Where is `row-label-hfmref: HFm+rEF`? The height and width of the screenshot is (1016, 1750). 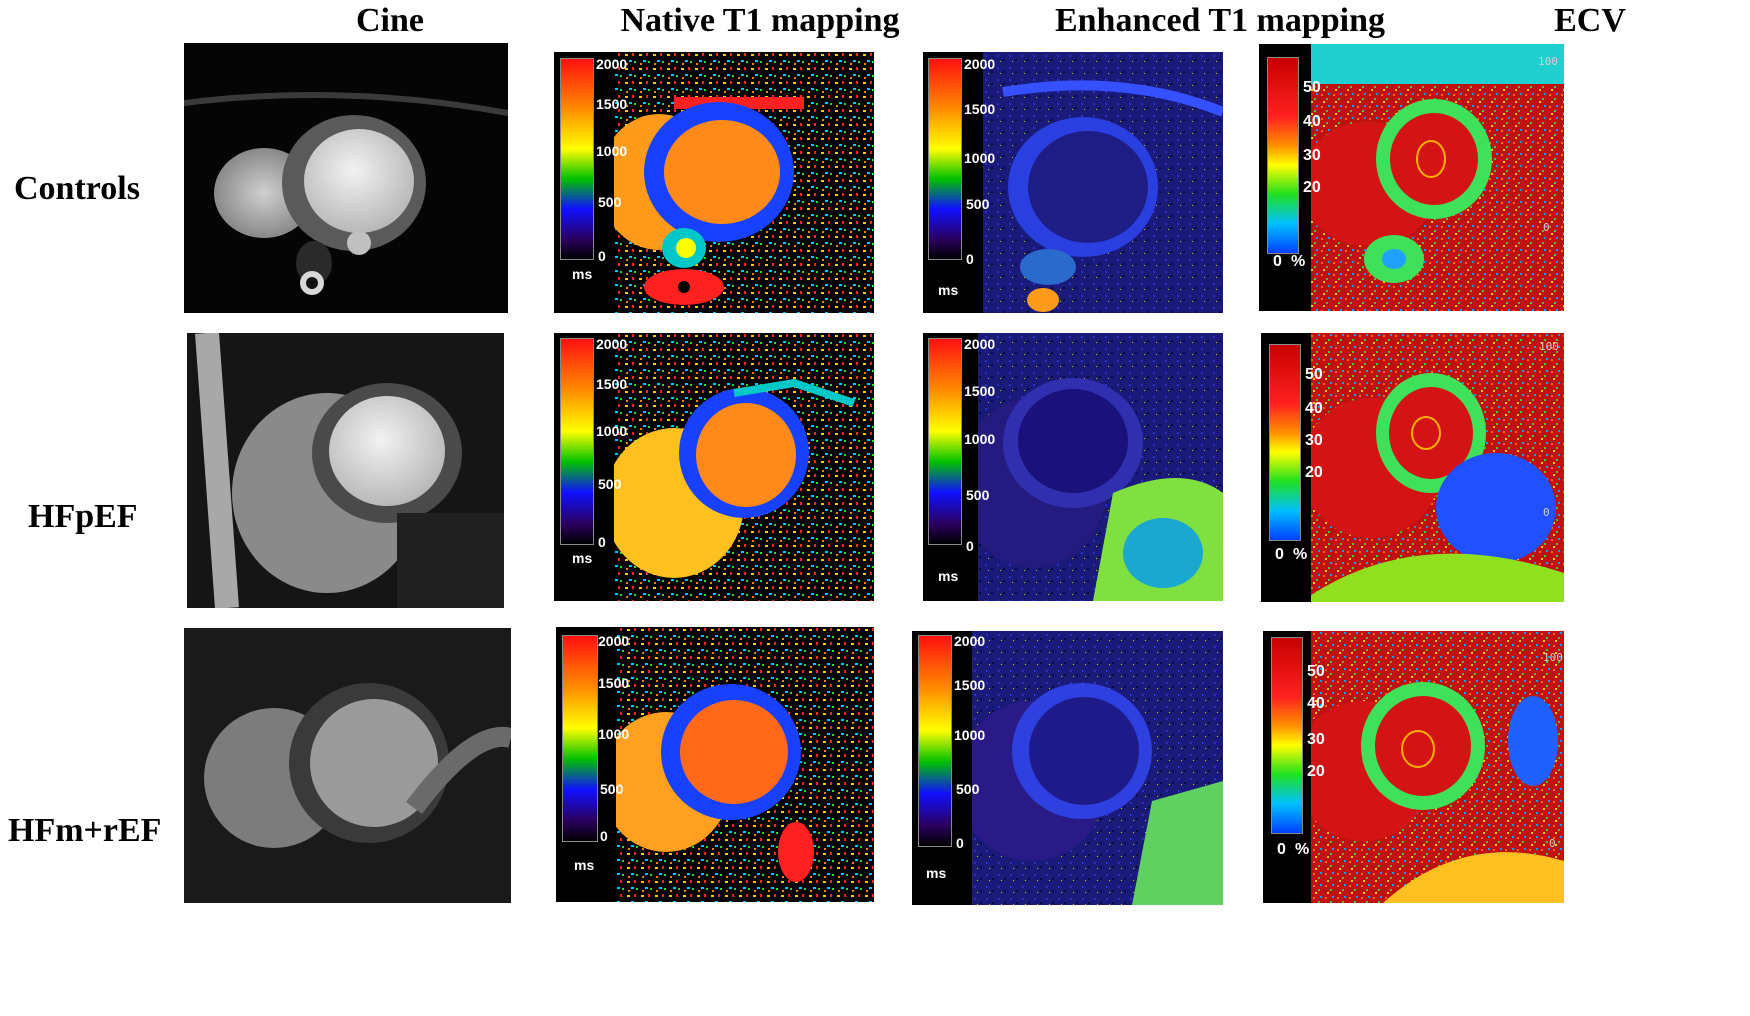 row-label-hfmref: HFm+rEF is located at coordinates (85, 830).